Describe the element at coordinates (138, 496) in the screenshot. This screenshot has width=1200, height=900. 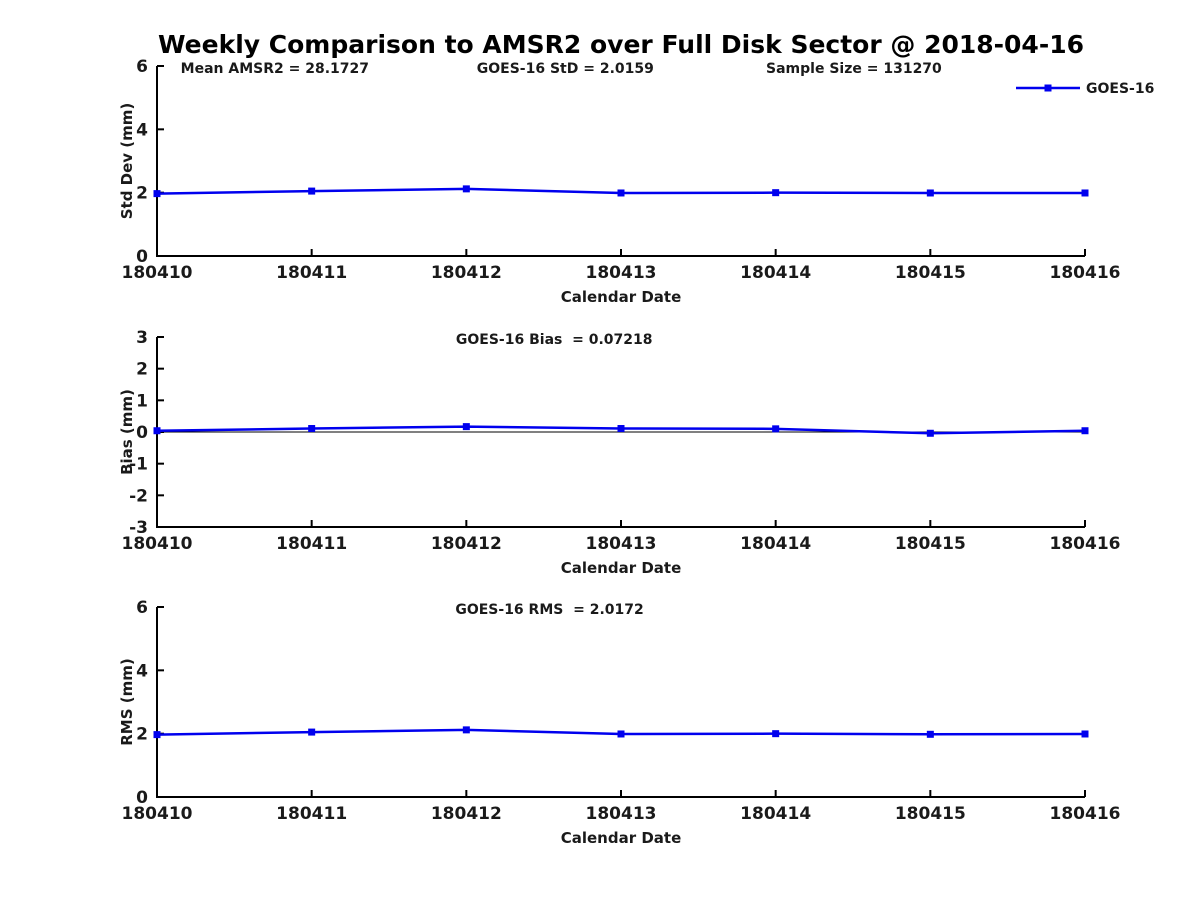
I see `y-tick-label: -2` at that location.